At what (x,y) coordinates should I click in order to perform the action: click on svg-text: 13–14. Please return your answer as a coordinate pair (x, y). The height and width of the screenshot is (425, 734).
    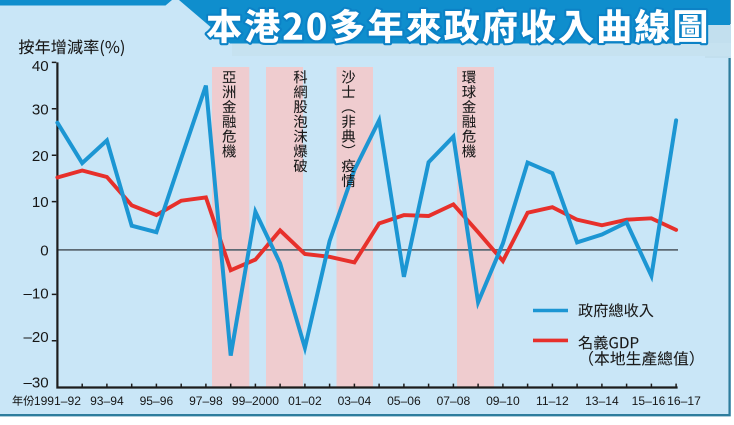
    Looking at the image, I should click on (602, 401).